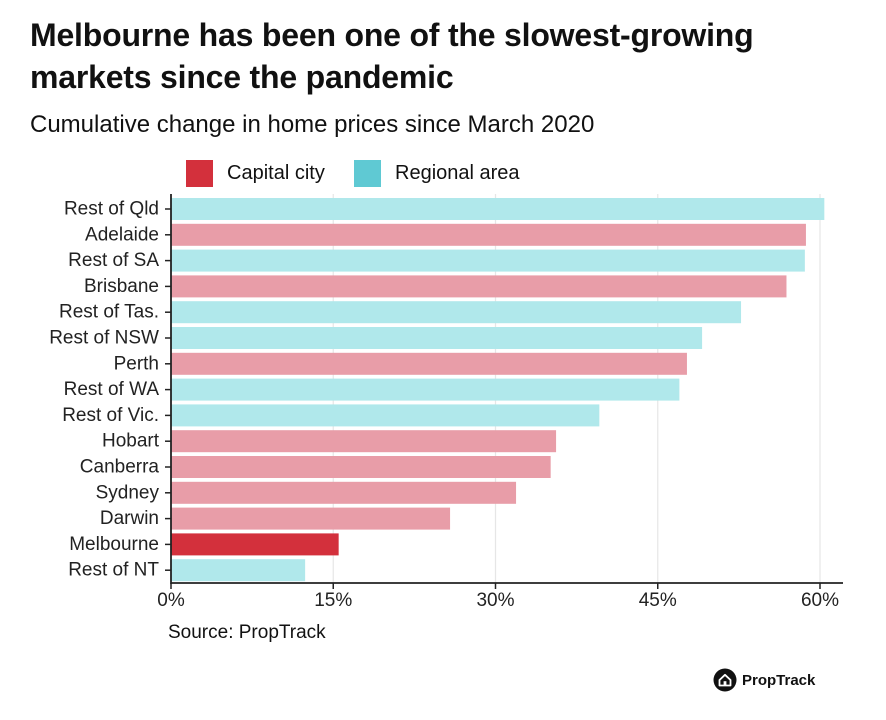  I want to click on brand-name: PropTrack, so click(779, 680).